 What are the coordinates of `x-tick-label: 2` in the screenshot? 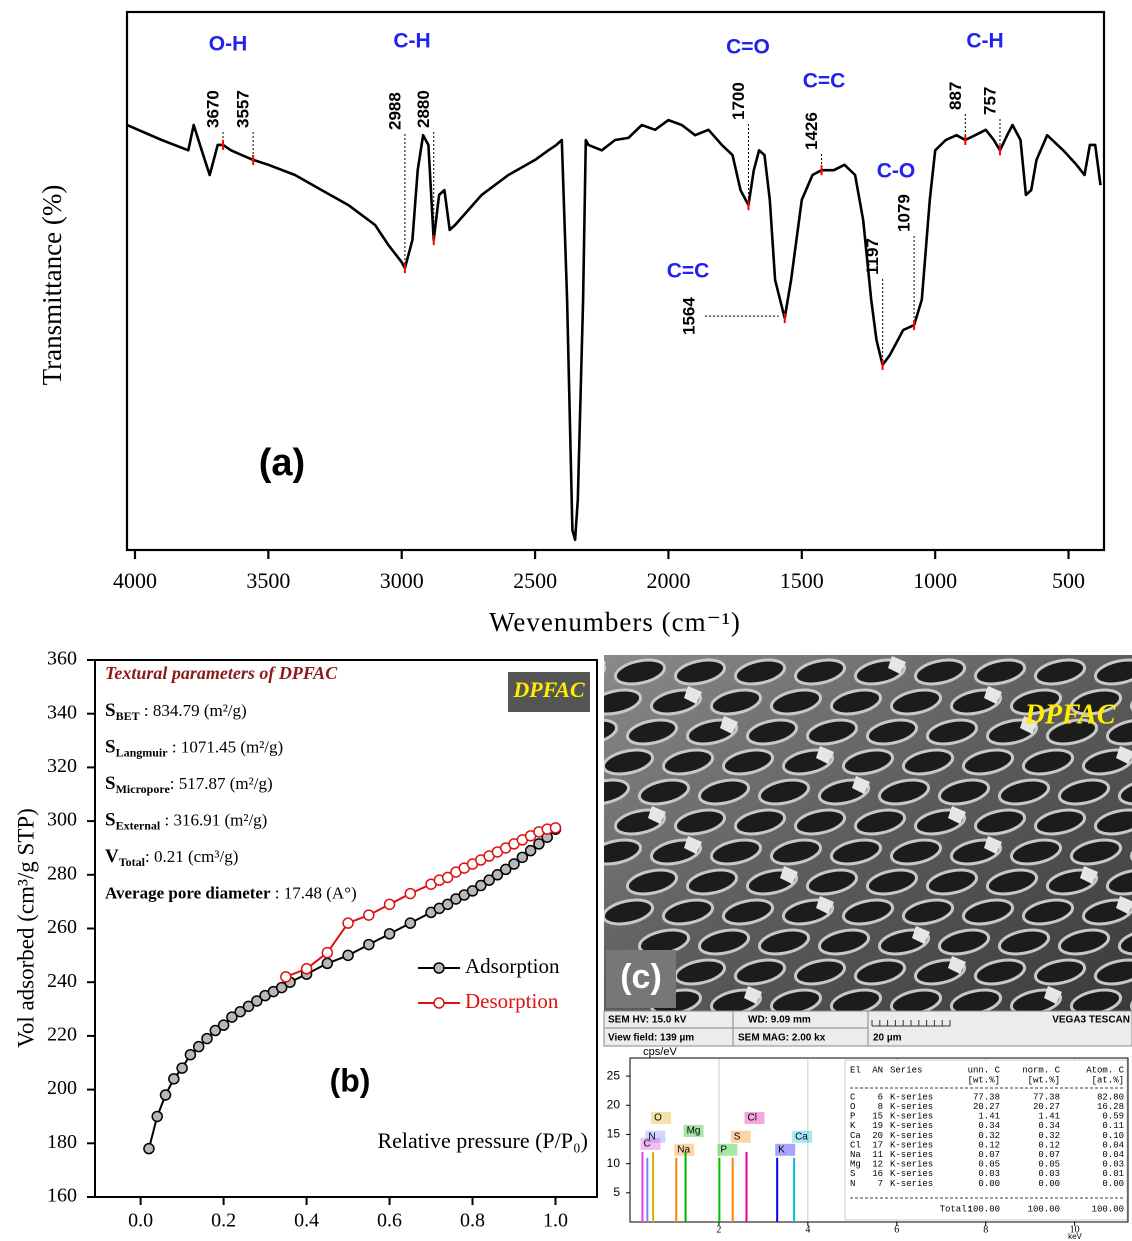 It's located at (718, 1229).